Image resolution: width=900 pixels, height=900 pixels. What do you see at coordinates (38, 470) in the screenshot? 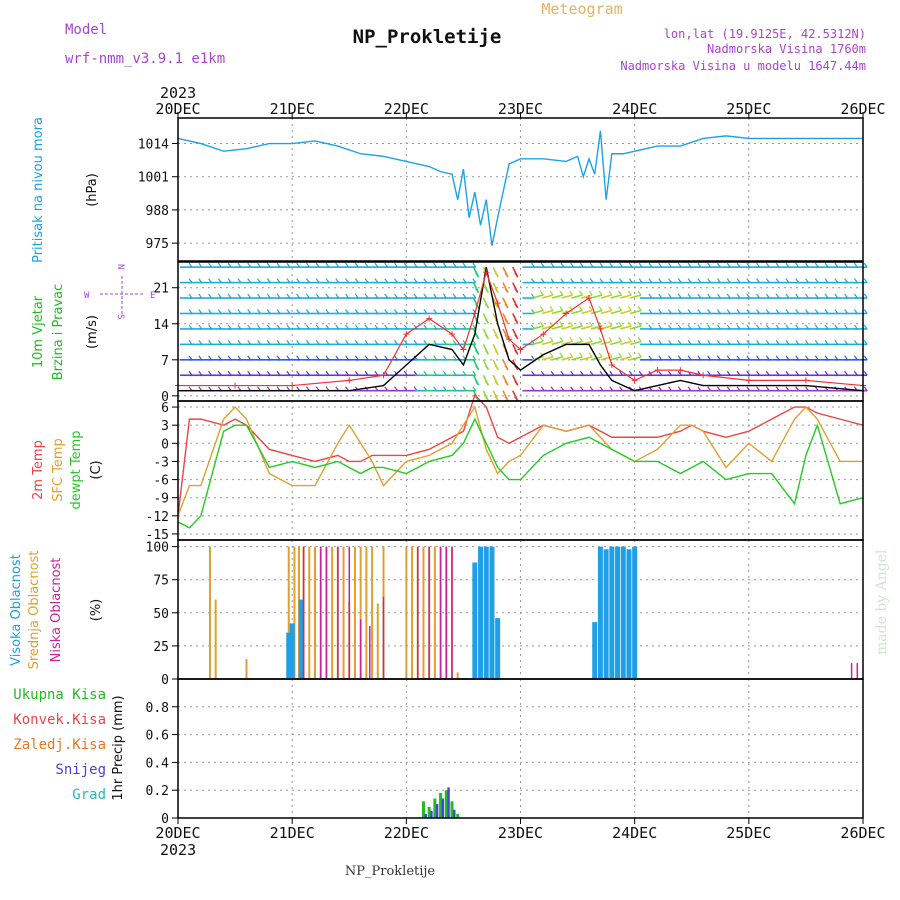
I see `temp-ylabel-0: 2m Temp` at bounding box center [38, 470].